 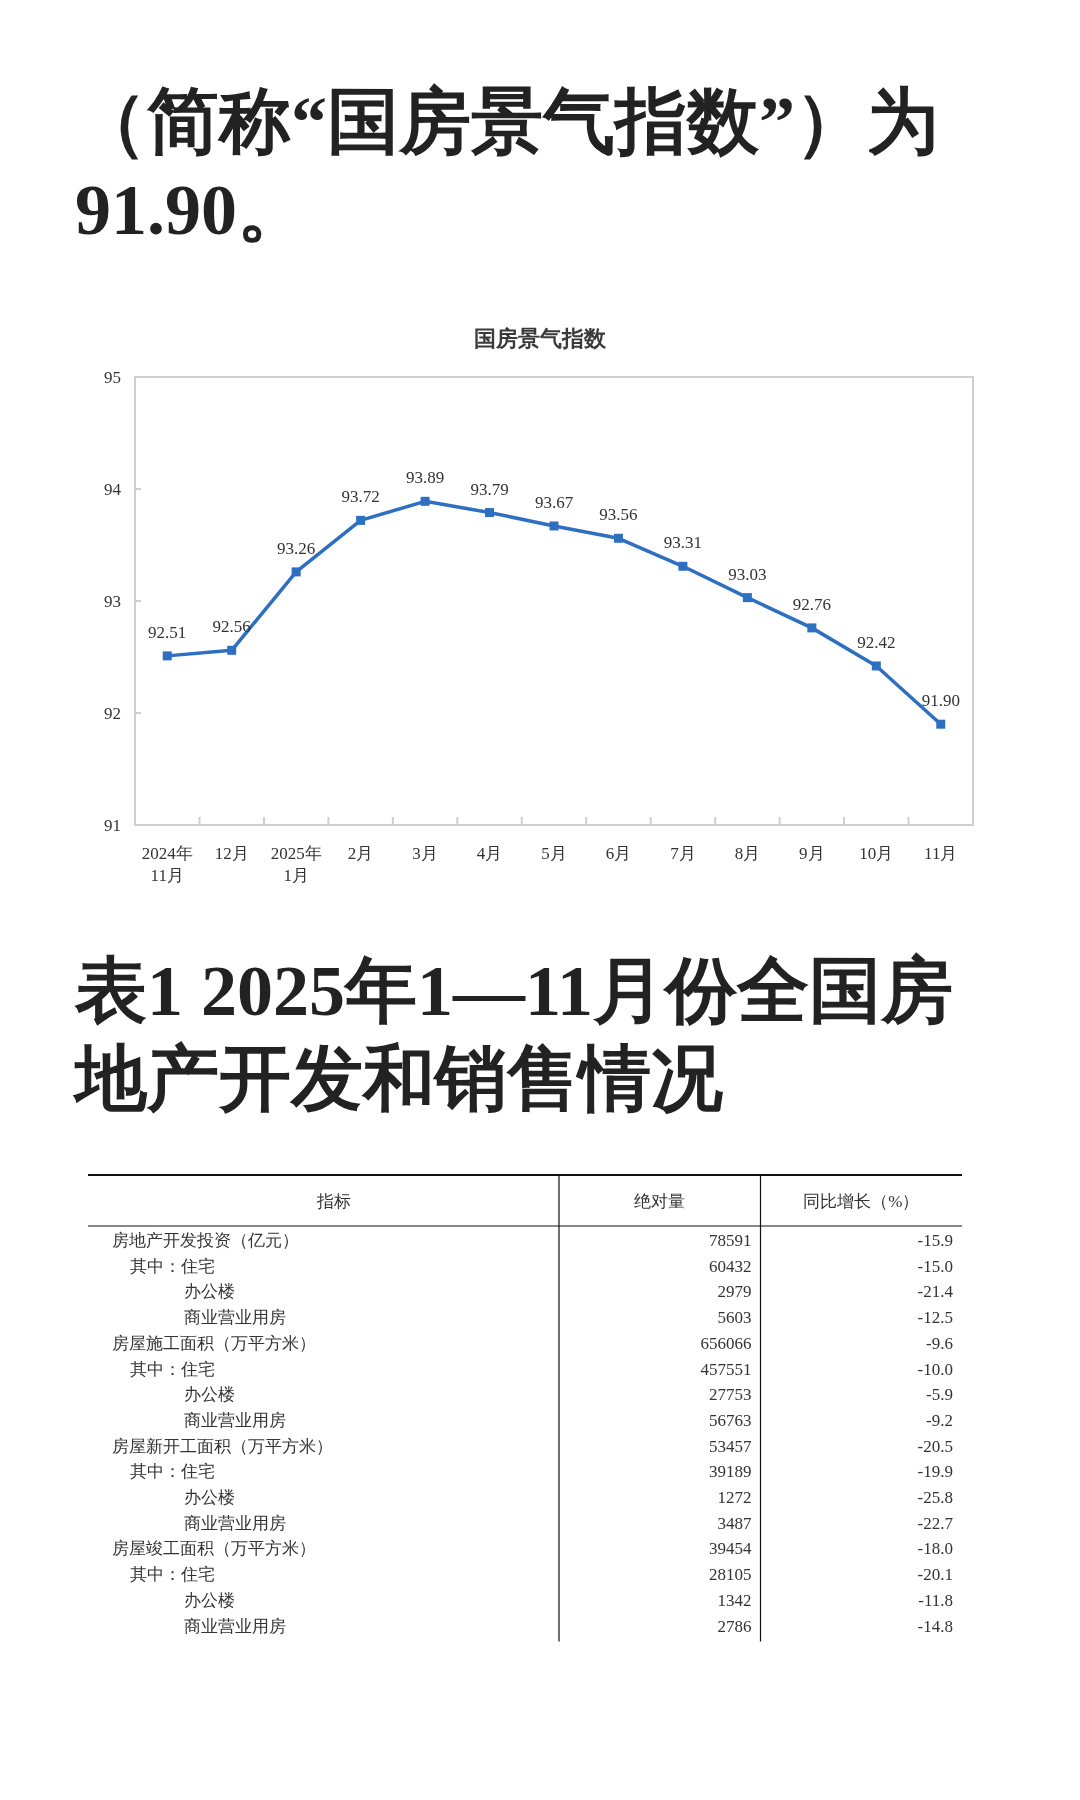 What do you see at coordinates (861, 1201) in the screenshot?
I see `text: 同比增长（%）` at bounding box center [861, 1201].